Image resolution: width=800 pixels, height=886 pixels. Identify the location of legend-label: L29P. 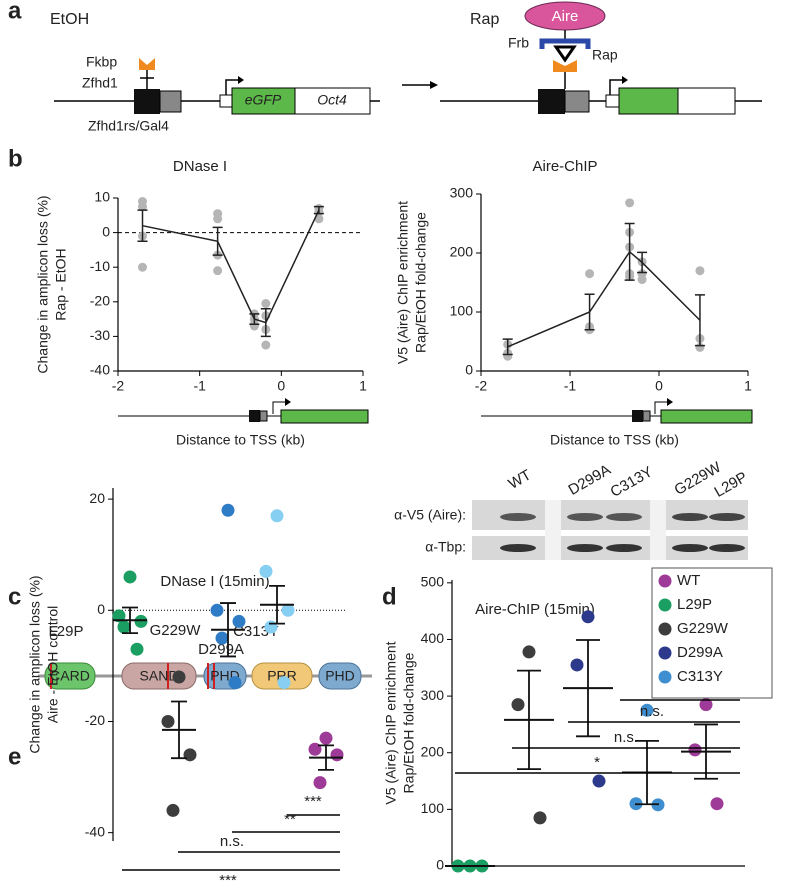
(694, 604).